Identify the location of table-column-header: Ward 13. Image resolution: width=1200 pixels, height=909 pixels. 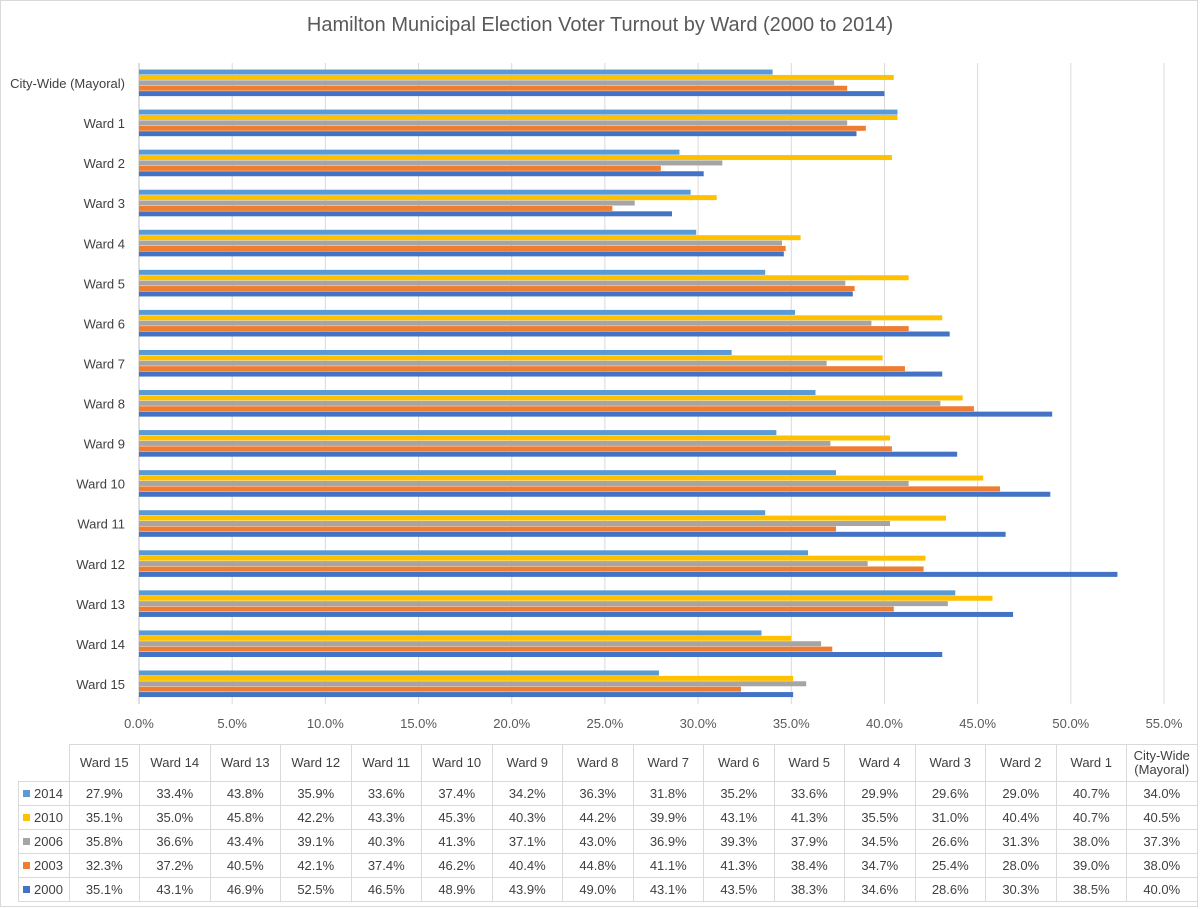
(245, 763).